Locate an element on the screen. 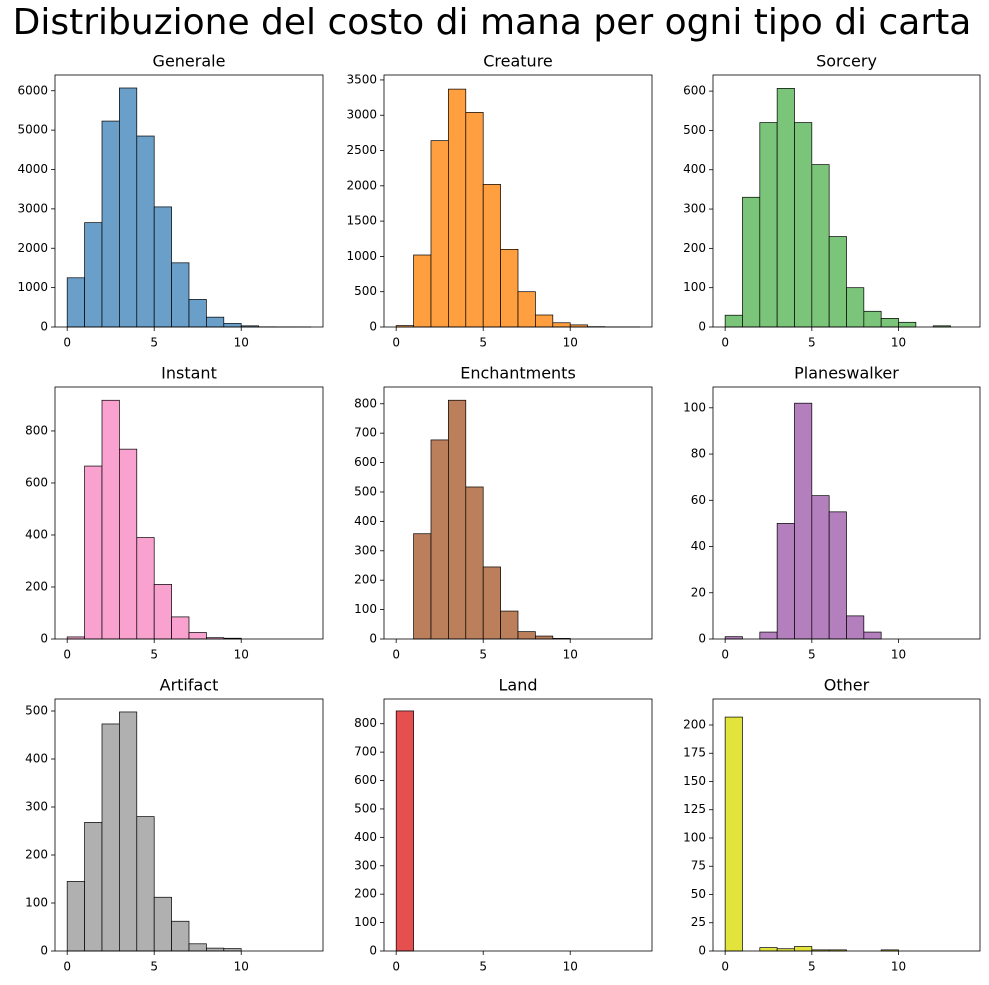  y-tick-label: 1000 is located at coordinates (32, 287).